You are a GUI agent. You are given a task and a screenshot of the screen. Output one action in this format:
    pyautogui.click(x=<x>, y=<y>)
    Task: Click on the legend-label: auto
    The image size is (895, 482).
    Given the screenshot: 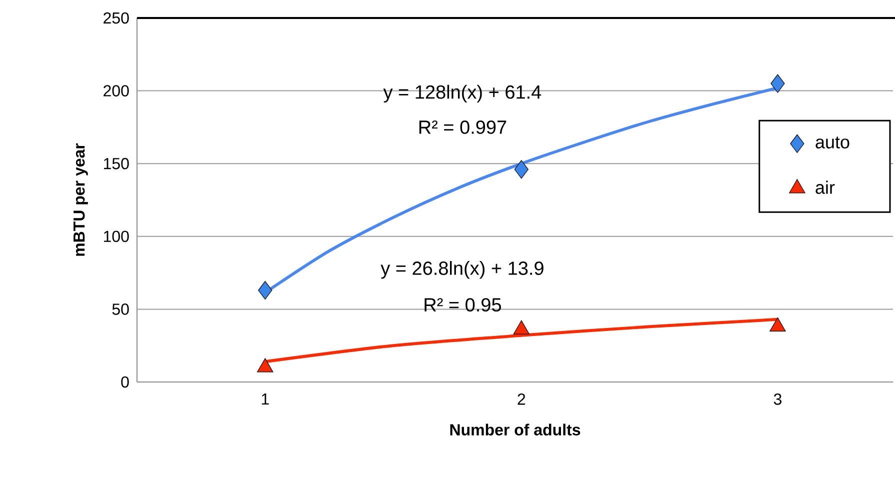 What is the action you would take?
    pyautogui.click(x=833, y=142)
    